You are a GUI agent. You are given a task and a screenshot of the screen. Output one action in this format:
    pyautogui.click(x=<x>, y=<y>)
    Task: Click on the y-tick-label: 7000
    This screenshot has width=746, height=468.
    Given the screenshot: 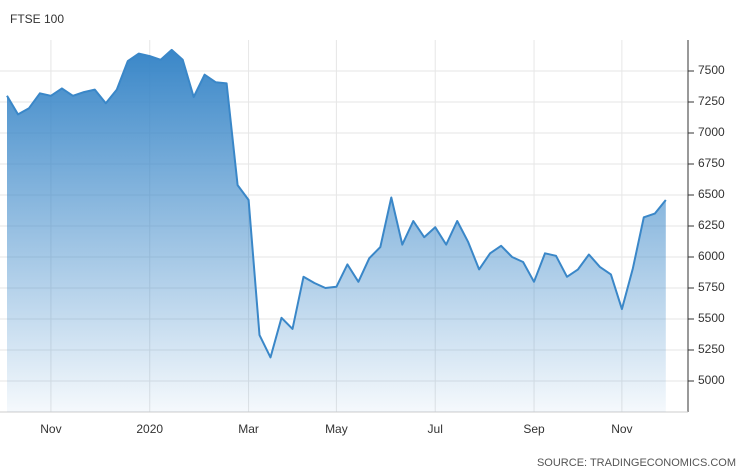 What is the action you would take?
    pyautogui.click(x=711, y=132)
    